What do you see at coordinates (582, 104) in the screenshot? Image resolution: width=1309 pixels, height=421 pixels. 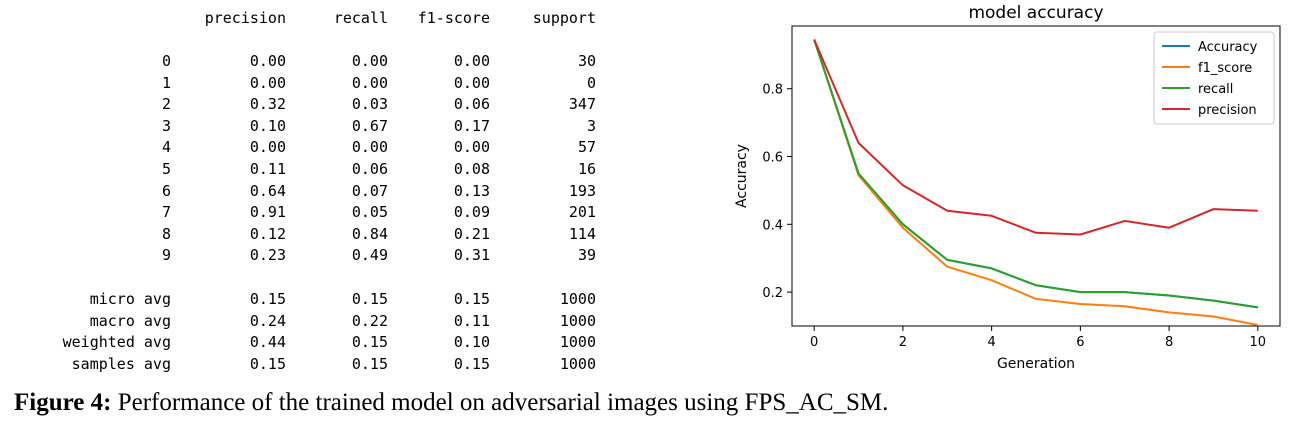 I see `table-cell: 347` at bounding box center [582, 104].